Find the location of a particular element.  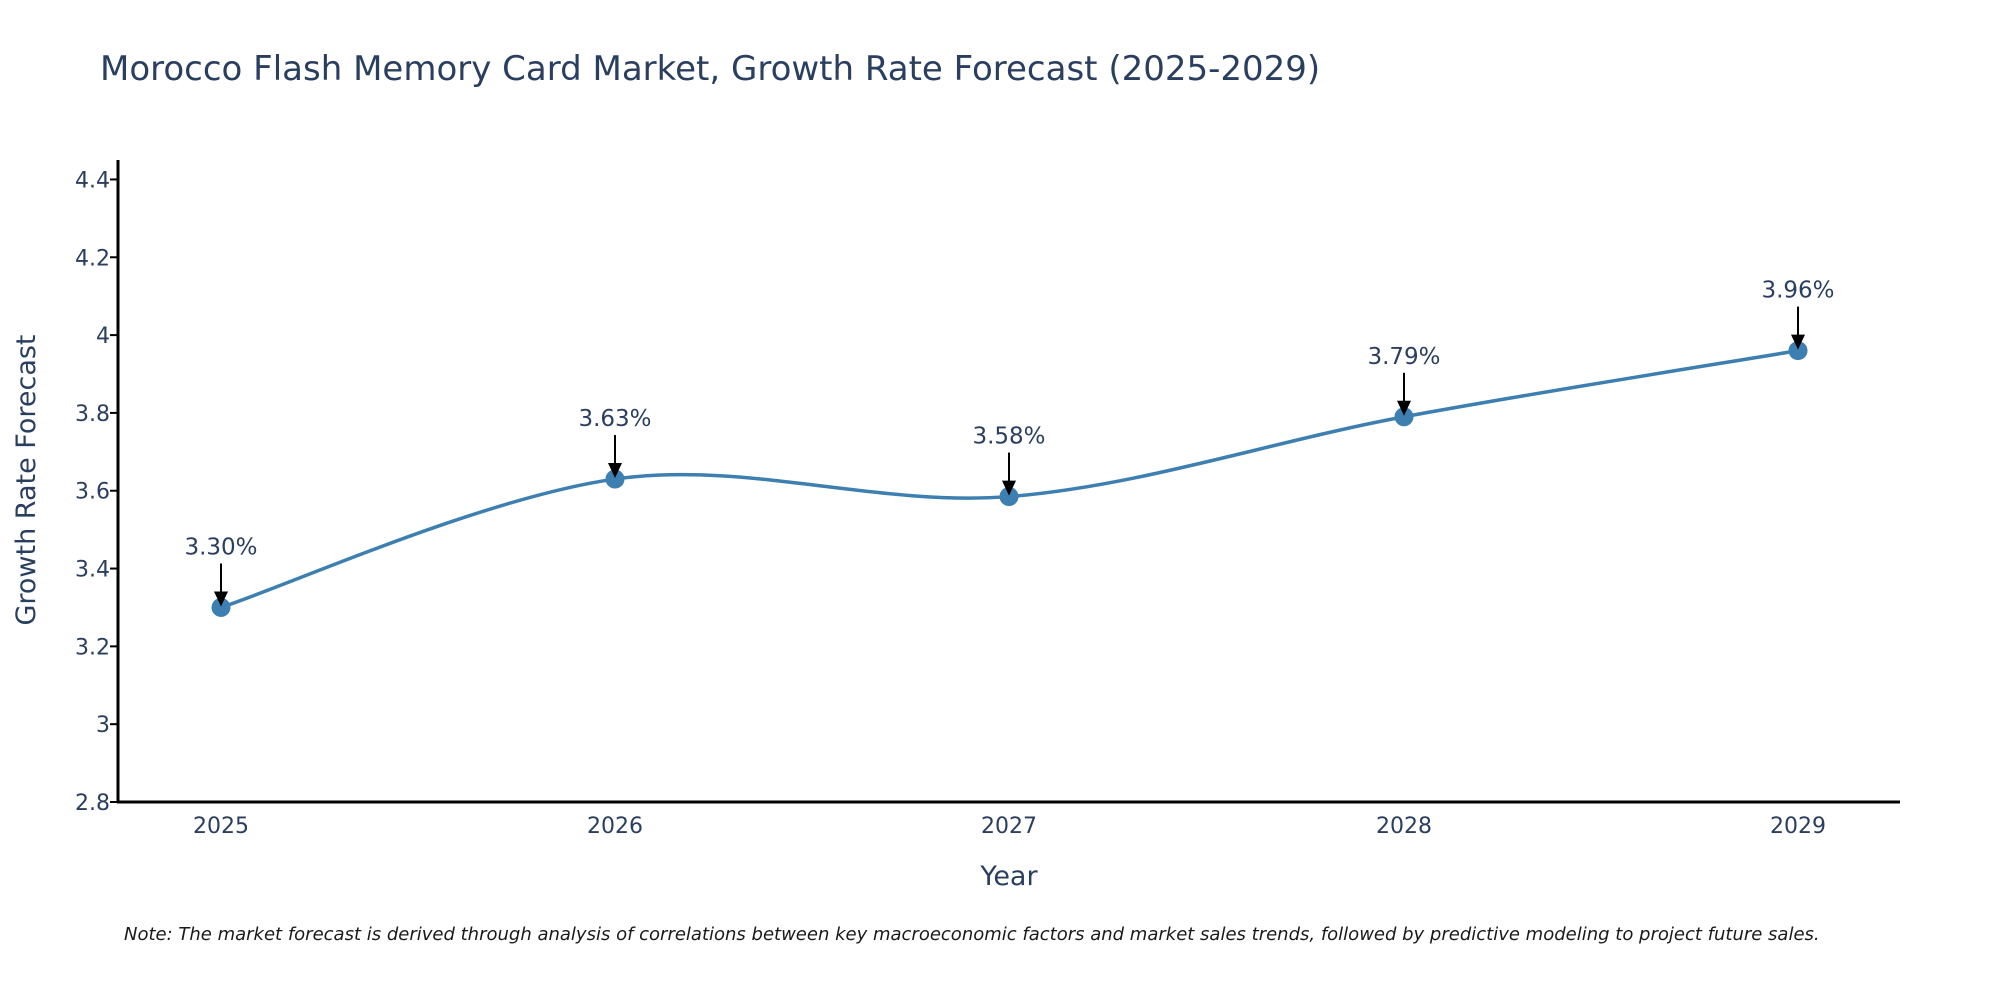

y-tick-label: 2.8 is located at coordinates (92, 803).